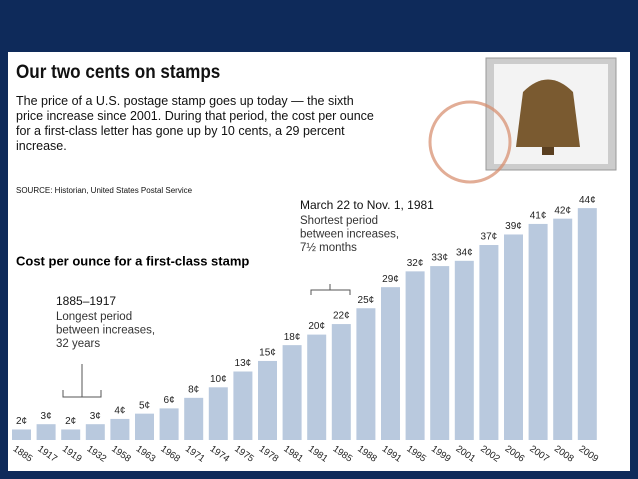  What do you see at coordinates (72, 454) in the screenshot?
I see `x-tick-label: 1919` at bounding box center [72, 454].